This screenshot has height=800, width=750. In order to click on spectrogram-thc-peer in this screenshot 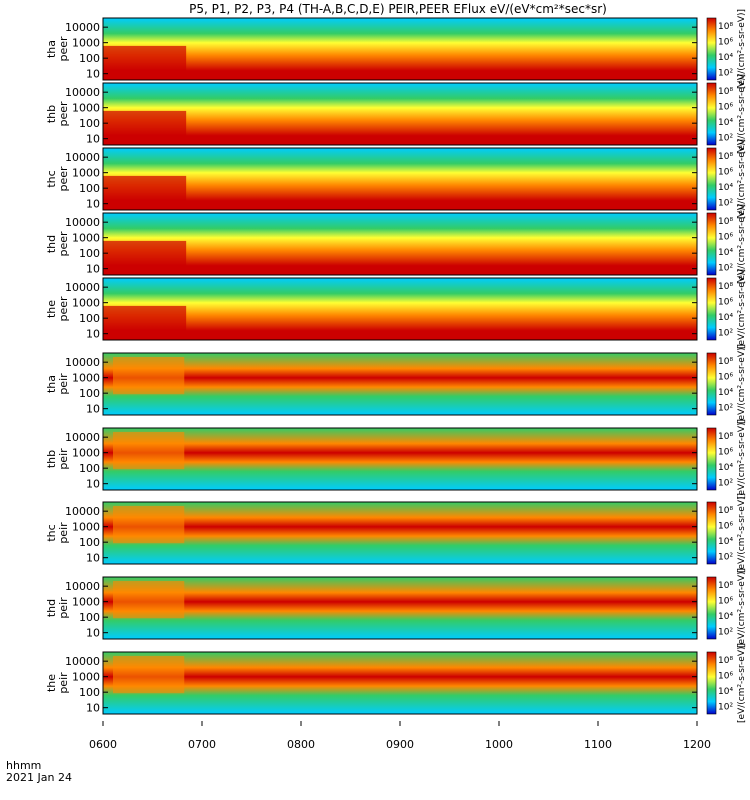, I will do `click(400, 179)`.